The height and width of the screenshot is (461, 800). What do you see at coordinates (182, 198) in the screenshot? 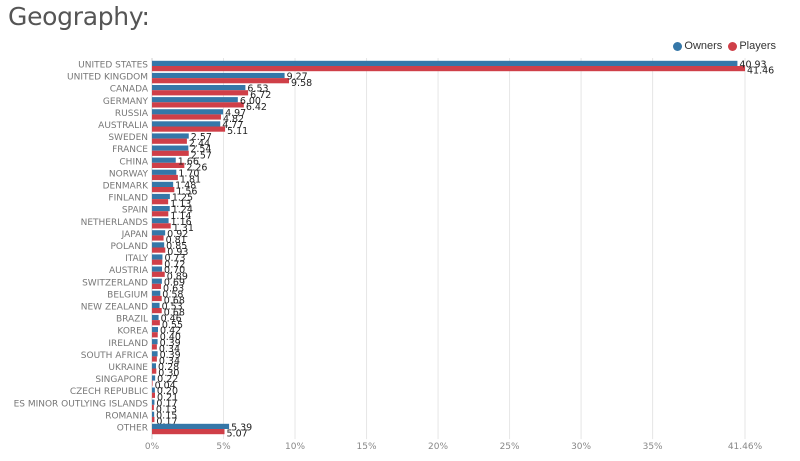
I see `value-label-owners: 1.25` at bounding box center [182, 198].